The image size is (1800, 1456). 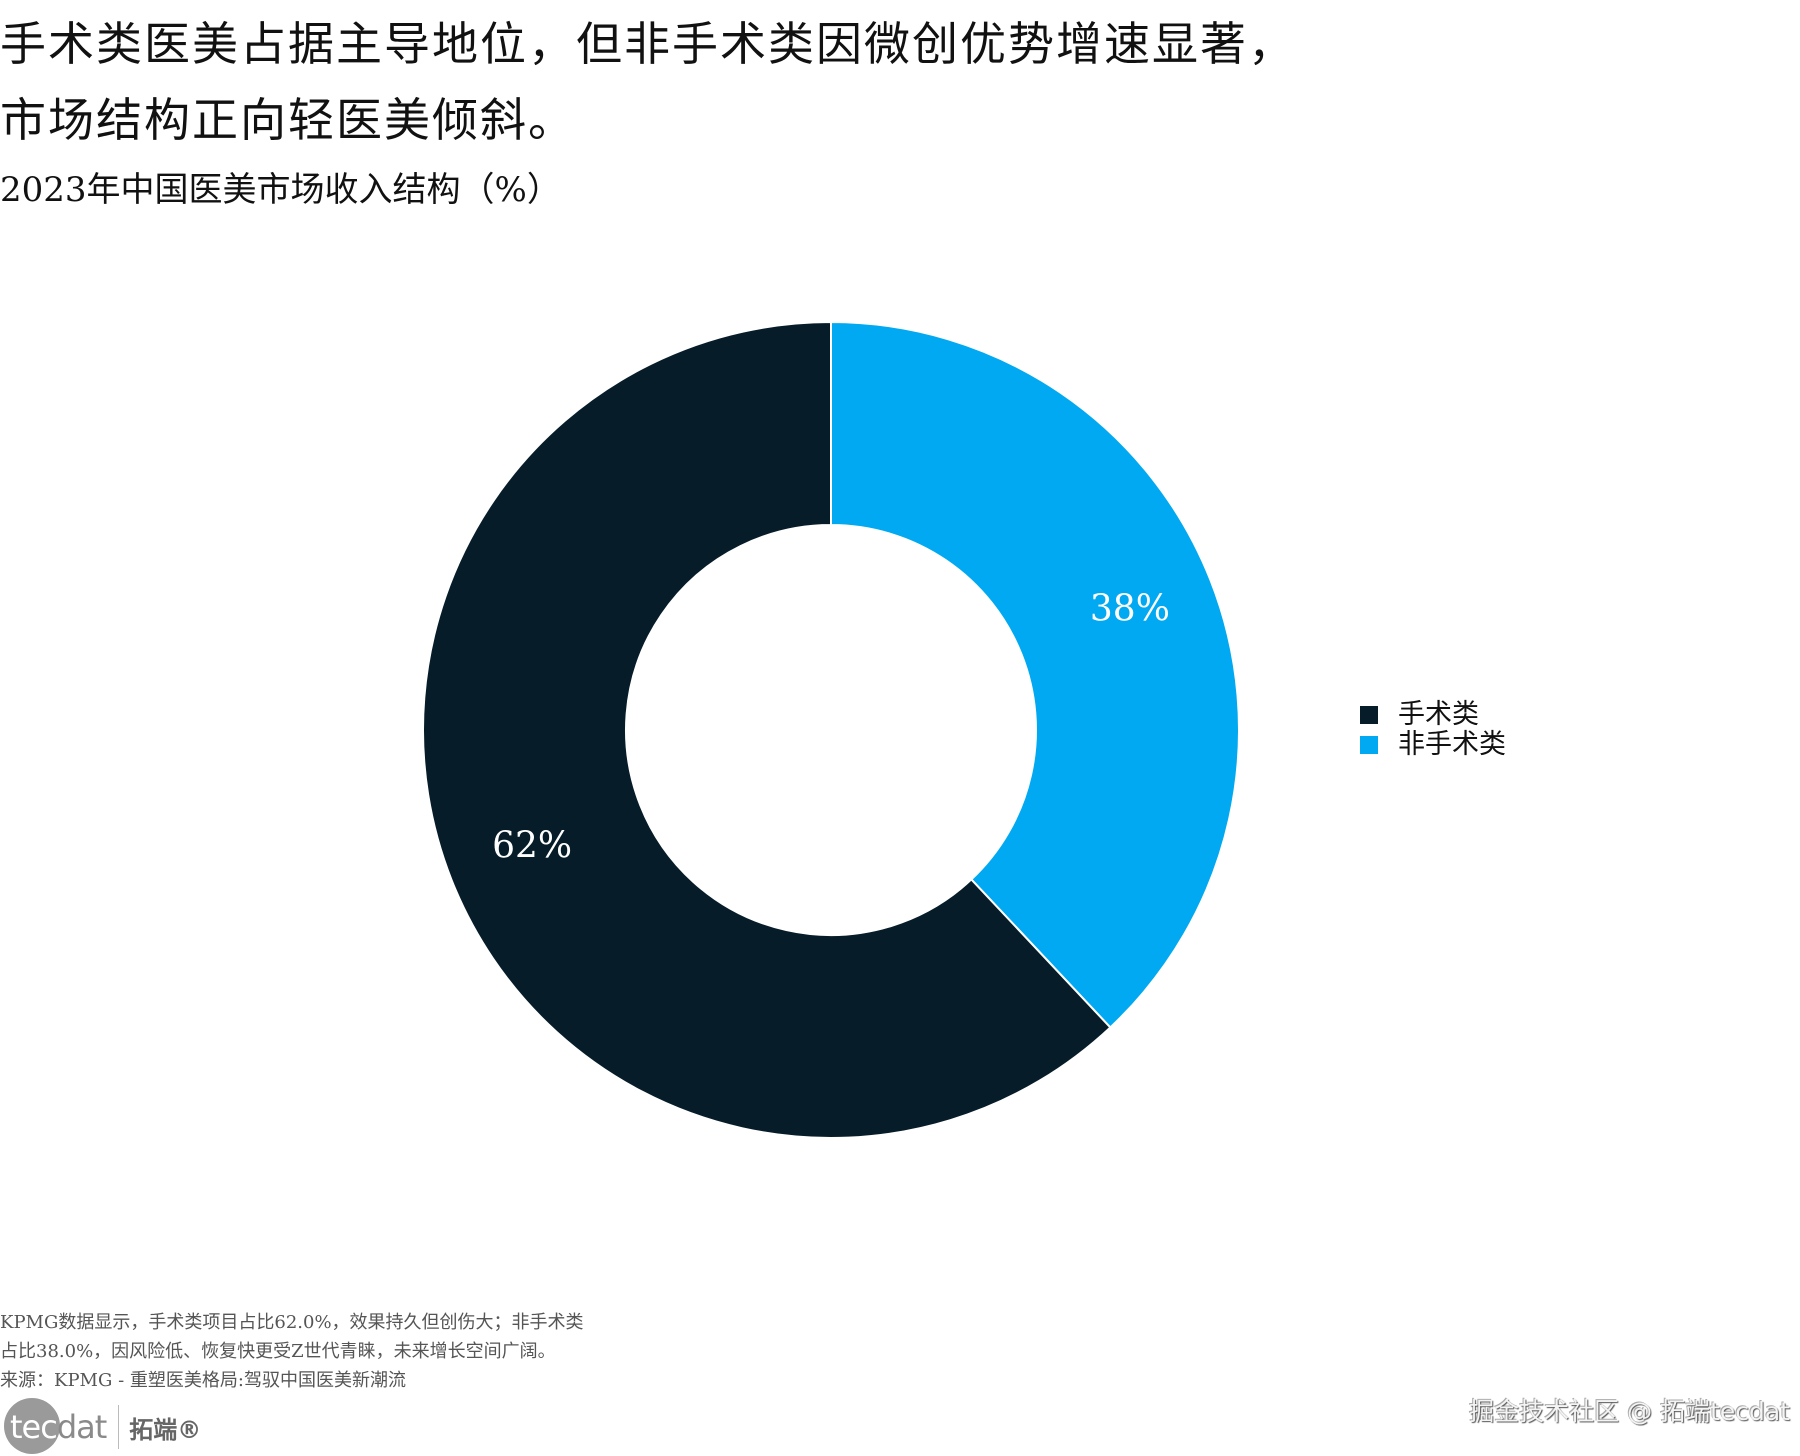 I want to click on legend-label: 非手术类, so click(x=1452, y=744).